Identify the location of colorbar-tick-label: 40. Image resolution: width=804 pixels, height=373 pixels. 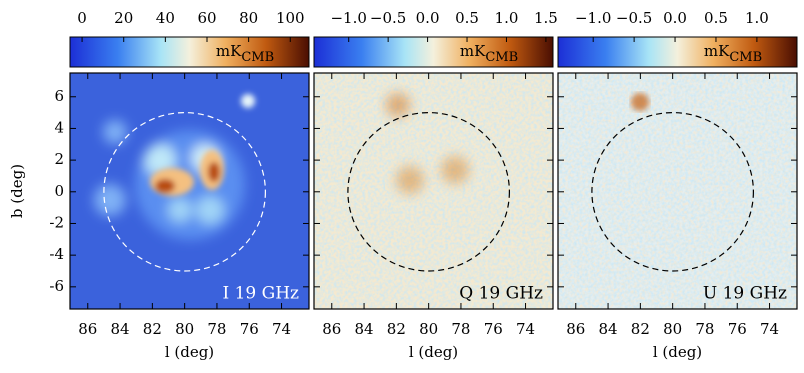
(165, 18).